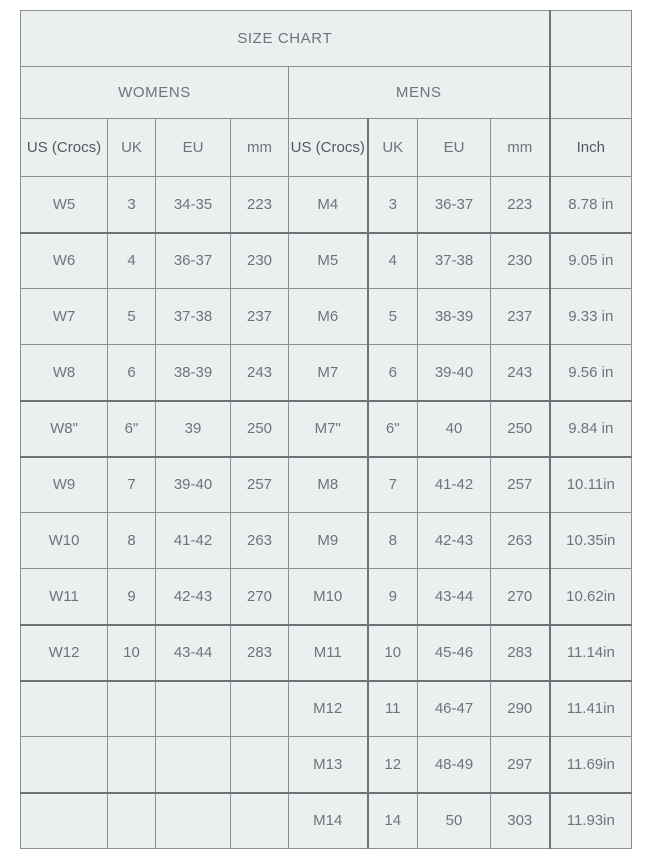 The height and width of the screenshot is (849, 651). Describe the element at coordinates (590, 764) in the screenshot. I see `cell-inch: 11.69in` at that location.